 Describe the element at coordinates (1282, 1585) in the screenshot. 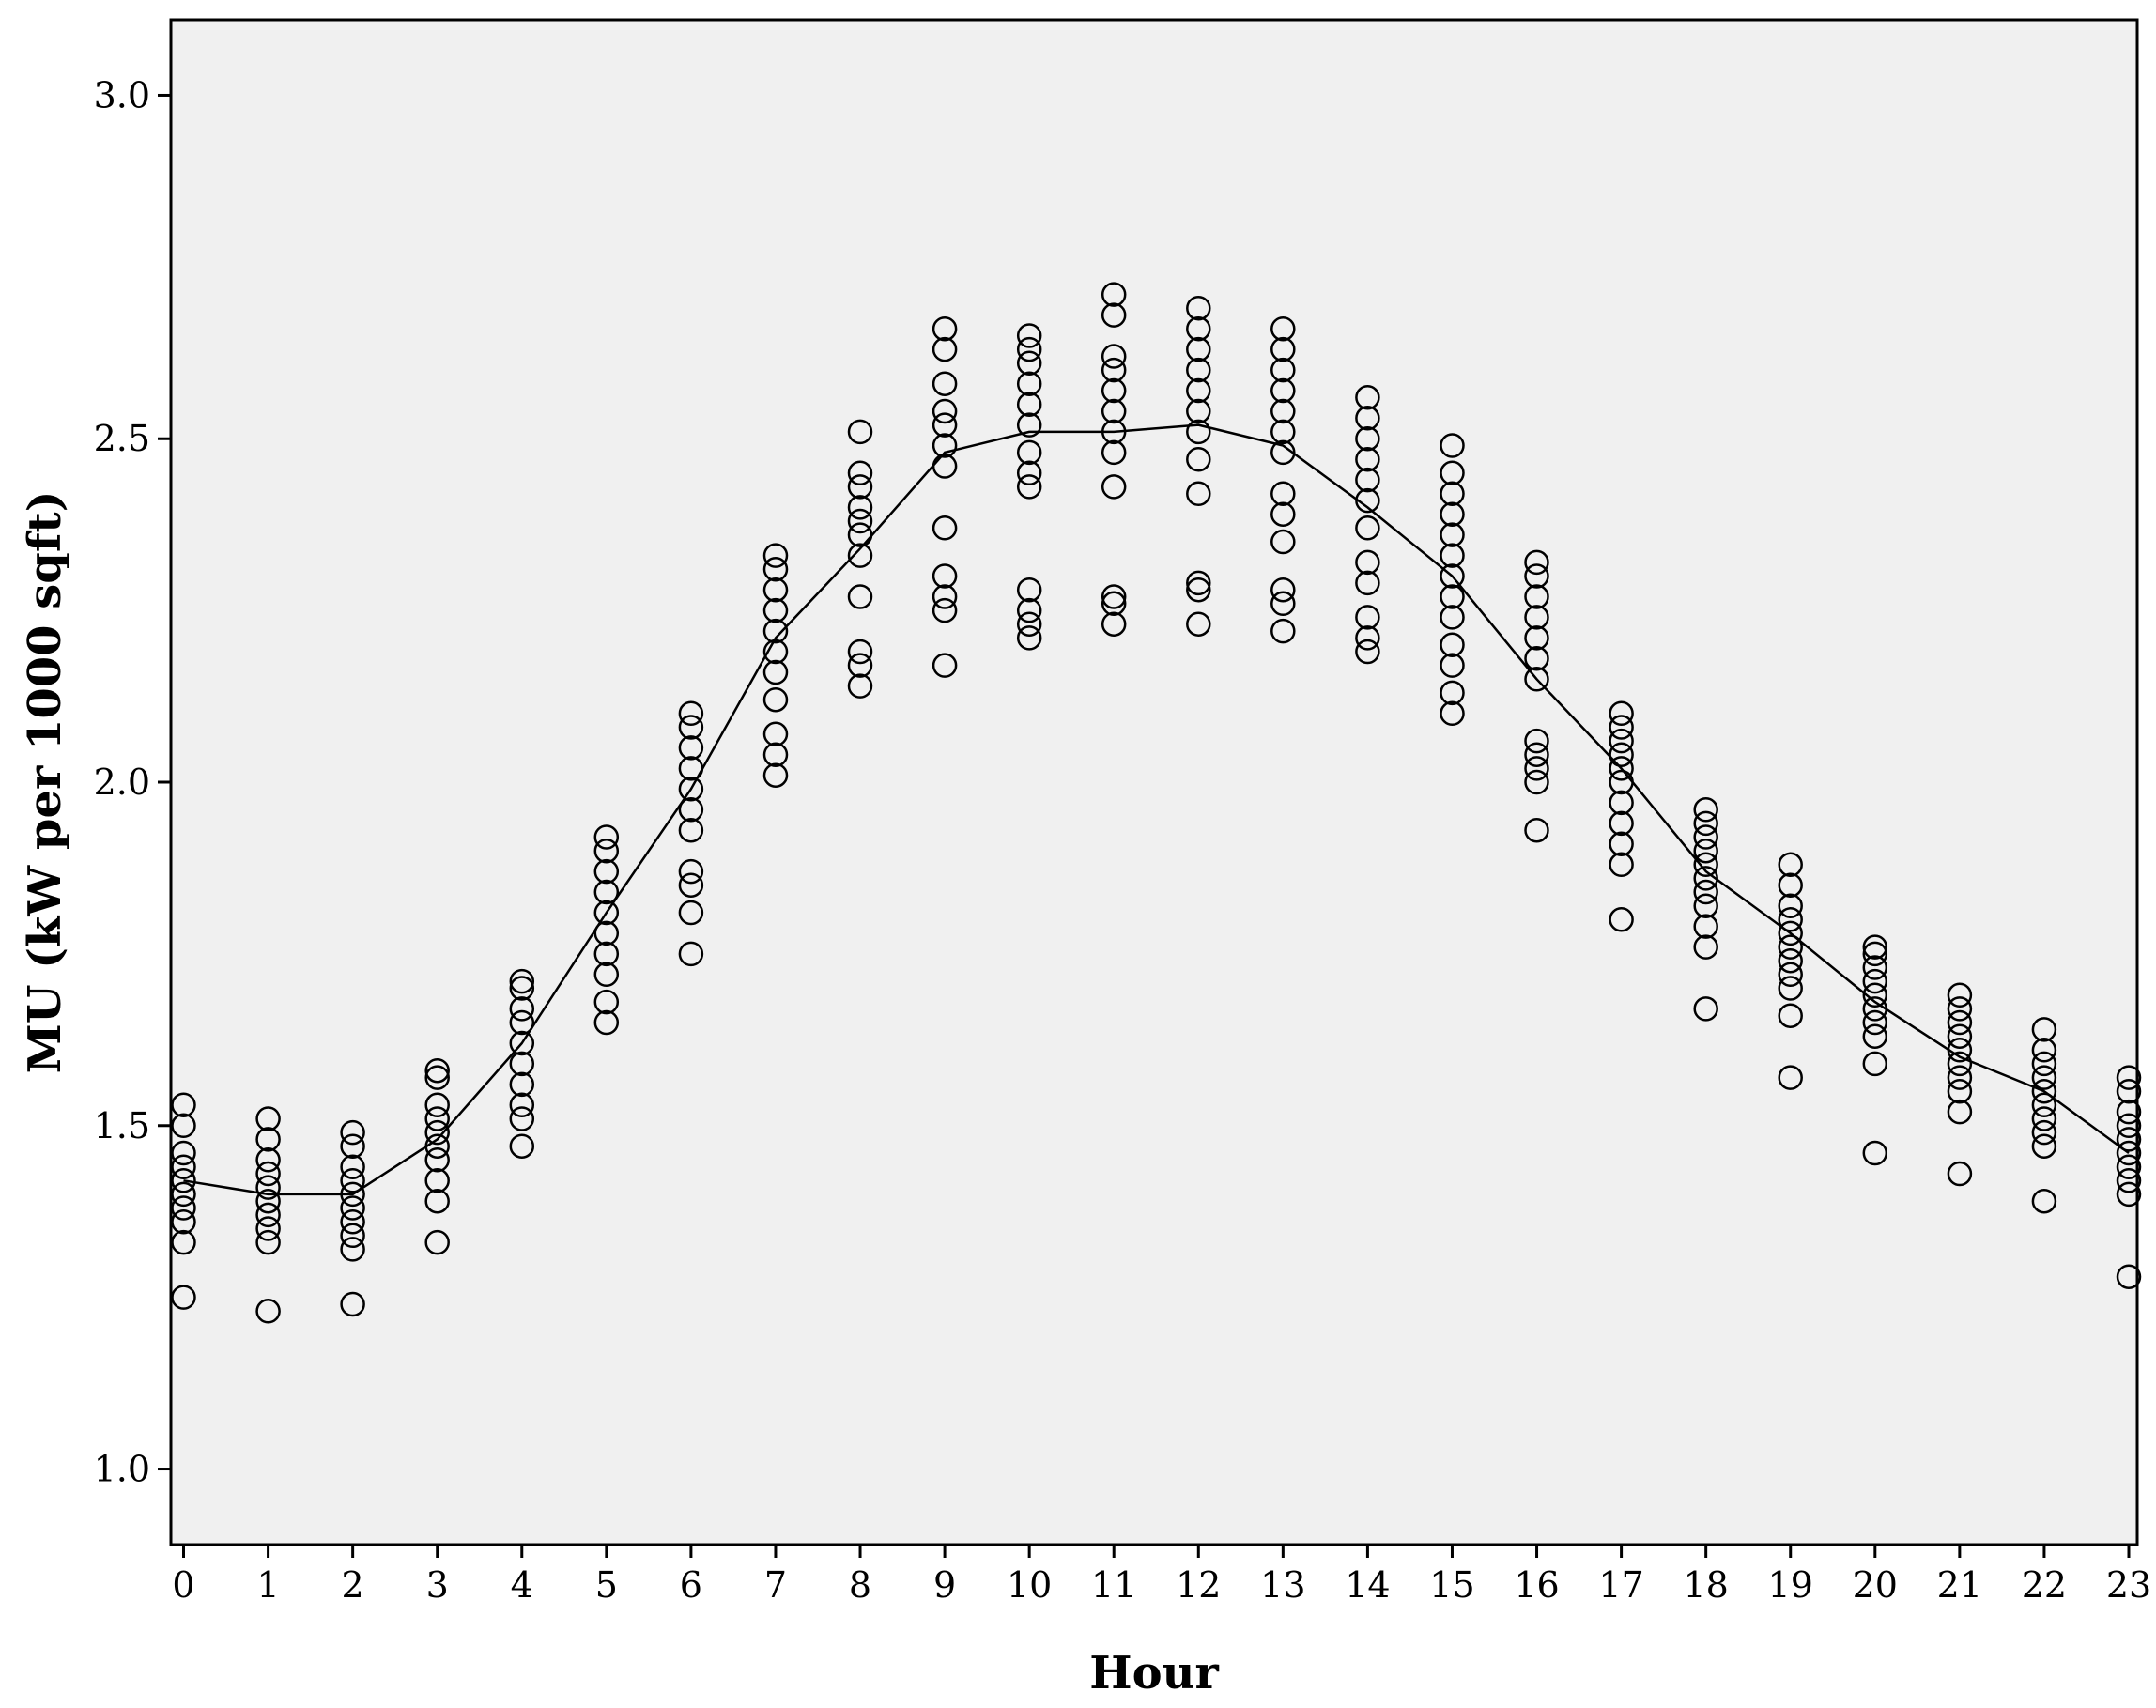

I see `x-tick-label: 13` at that location.